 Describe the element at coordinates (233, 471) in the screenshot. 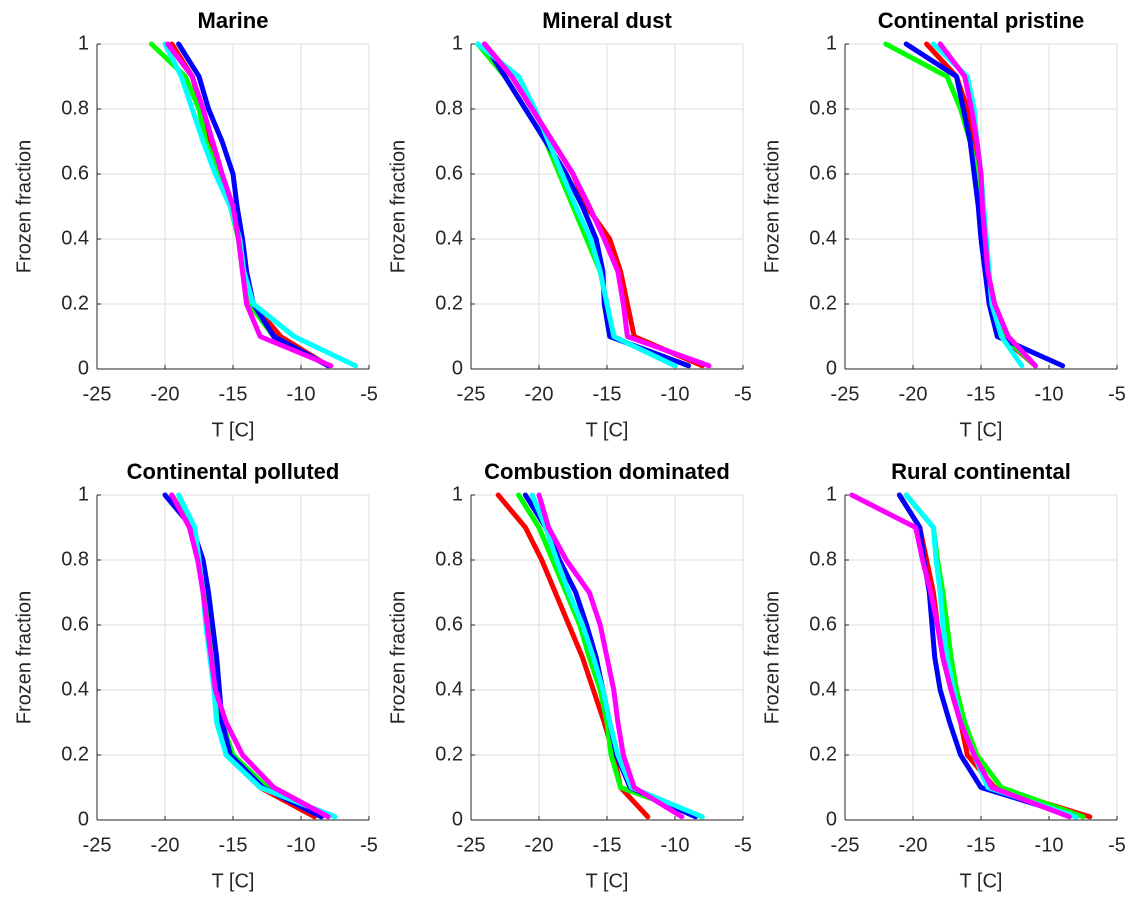

I see `subplot-title: Continental polluted` at that location.